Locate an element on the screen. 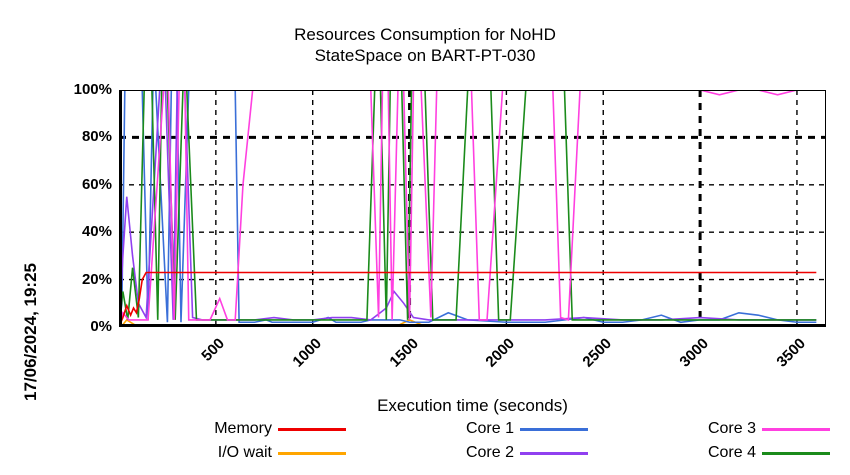 This screenshot has width=850, height=475. legend-item-memory: Memory is located at coordinates (251, 430).